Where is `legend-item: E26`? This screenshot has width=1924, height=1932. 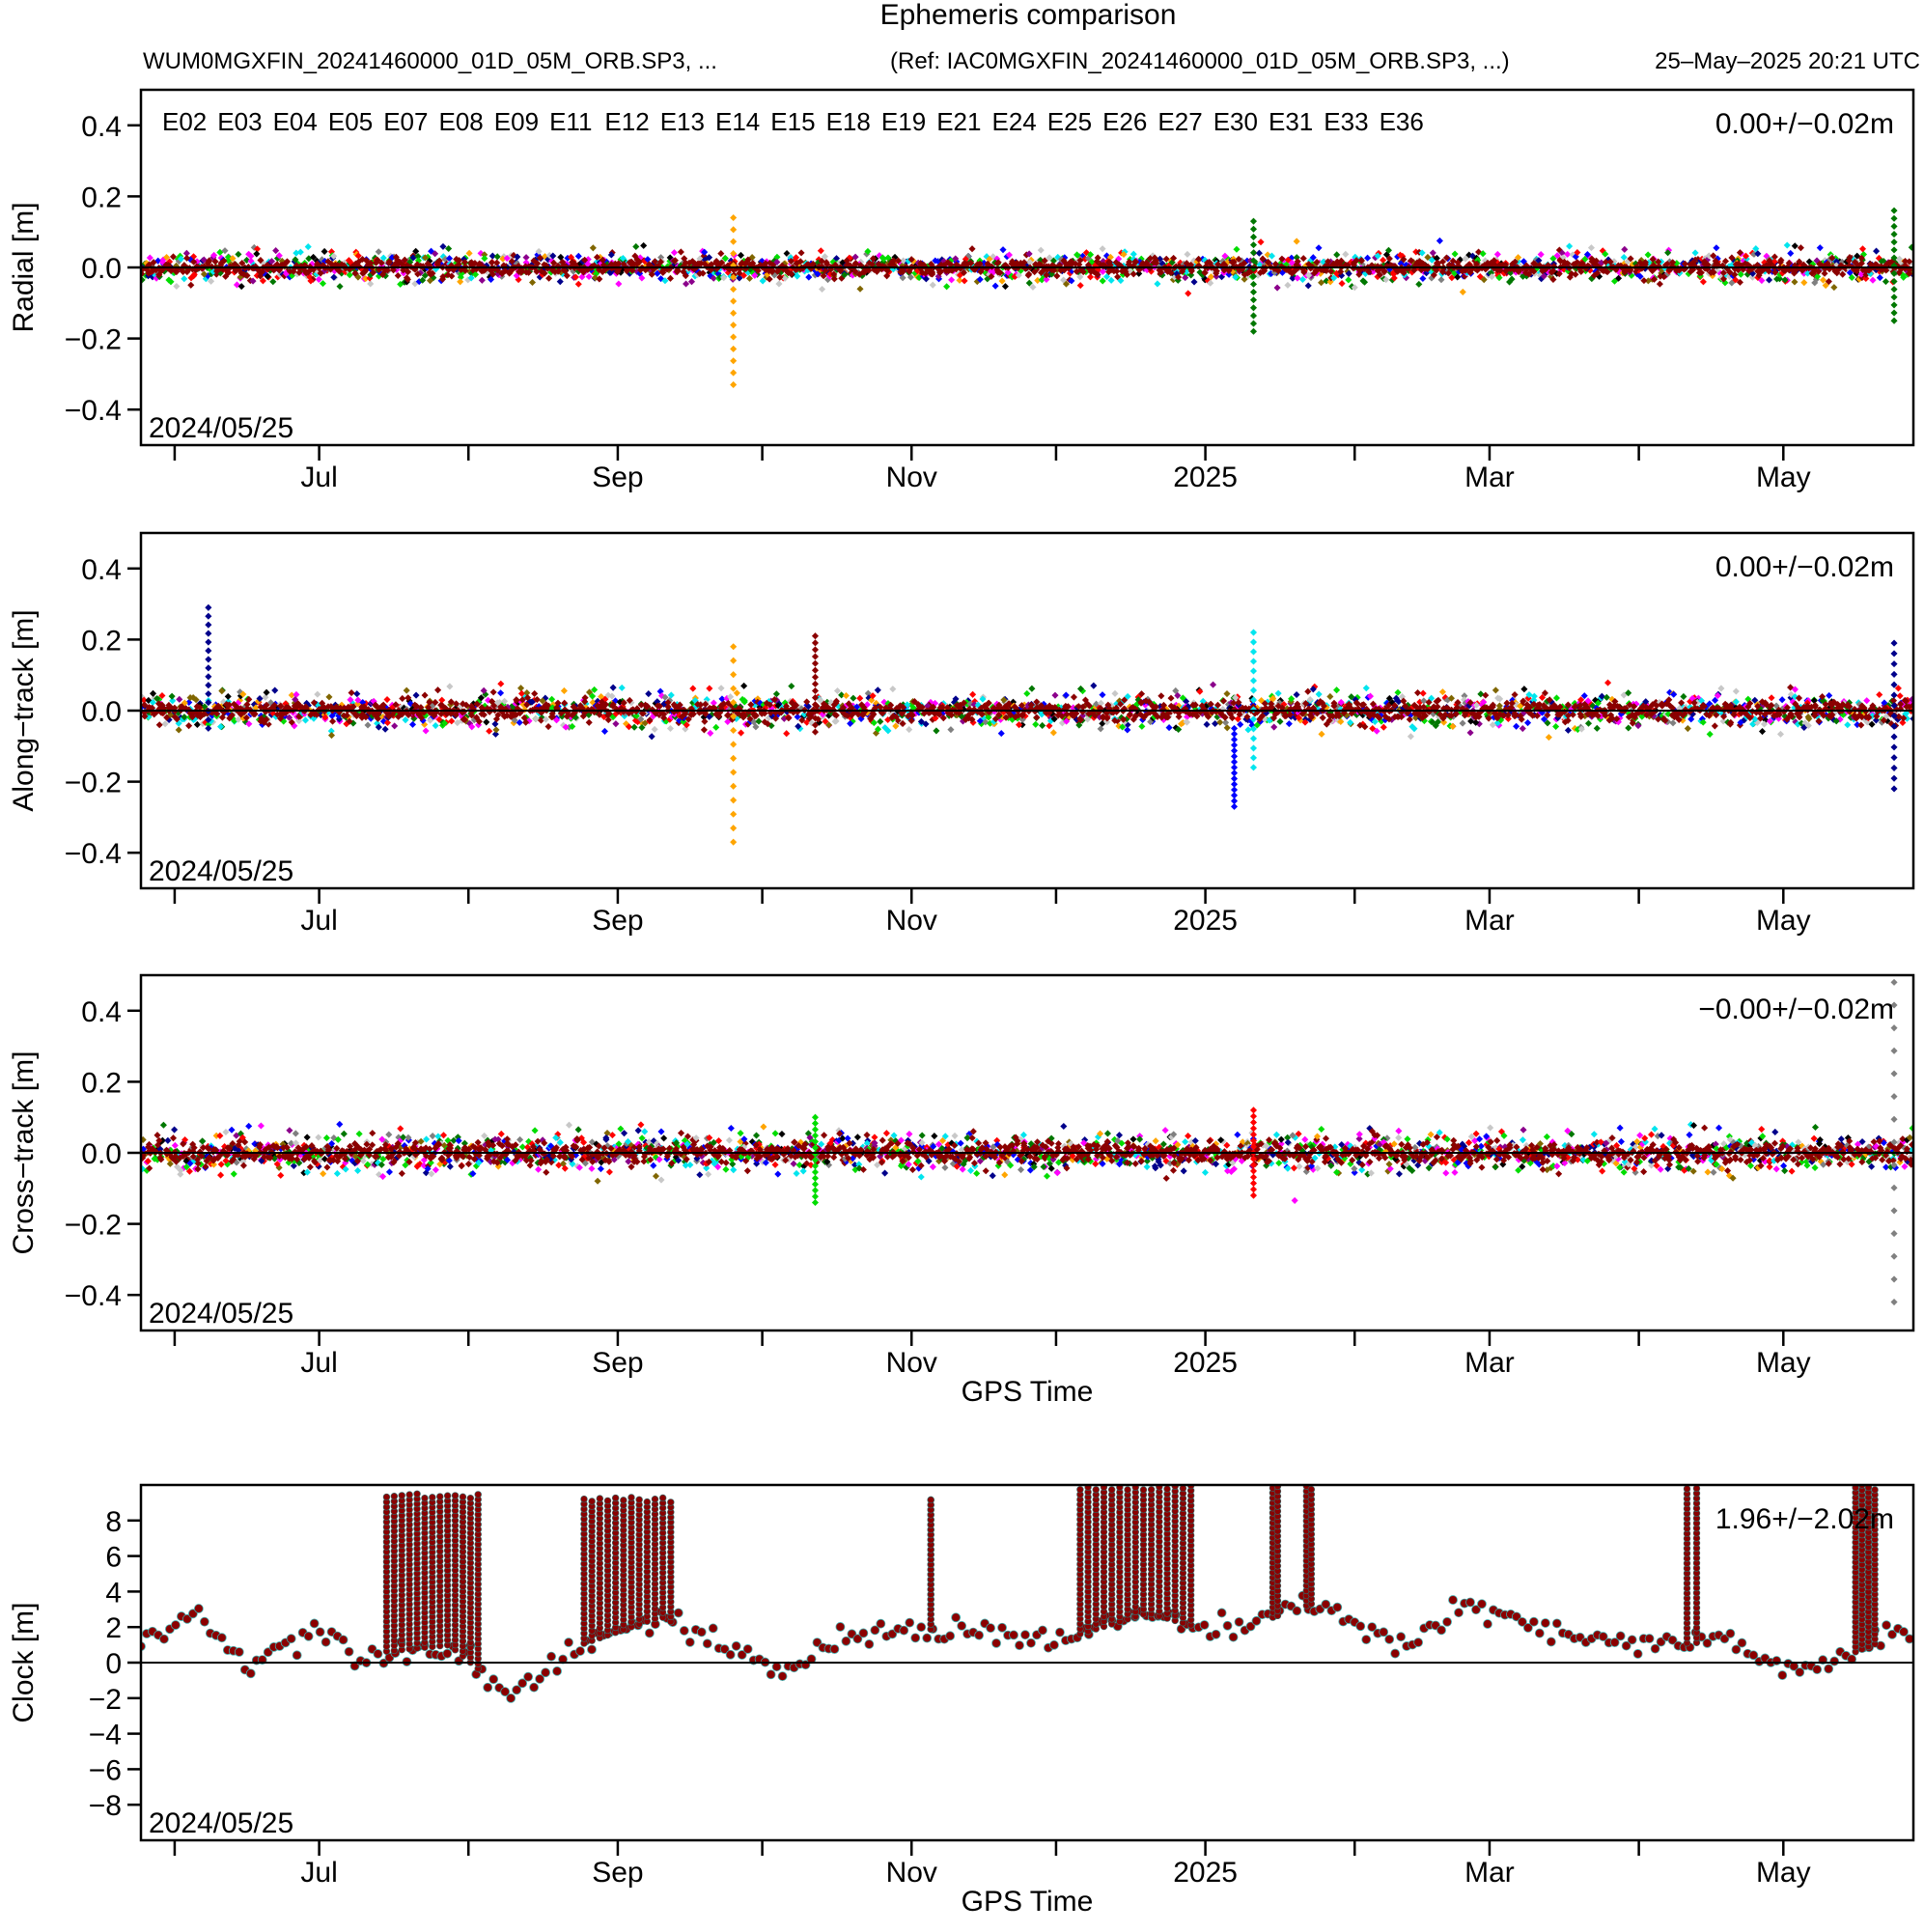
legend-item: E26 is located at coordinates (1124, 122).